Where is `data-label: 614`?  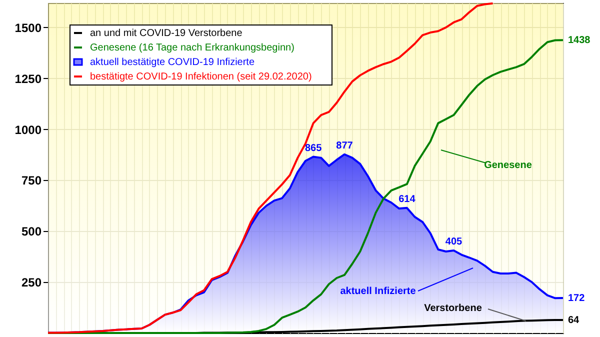
data-label: 614 is located at coordinates (407, 199).